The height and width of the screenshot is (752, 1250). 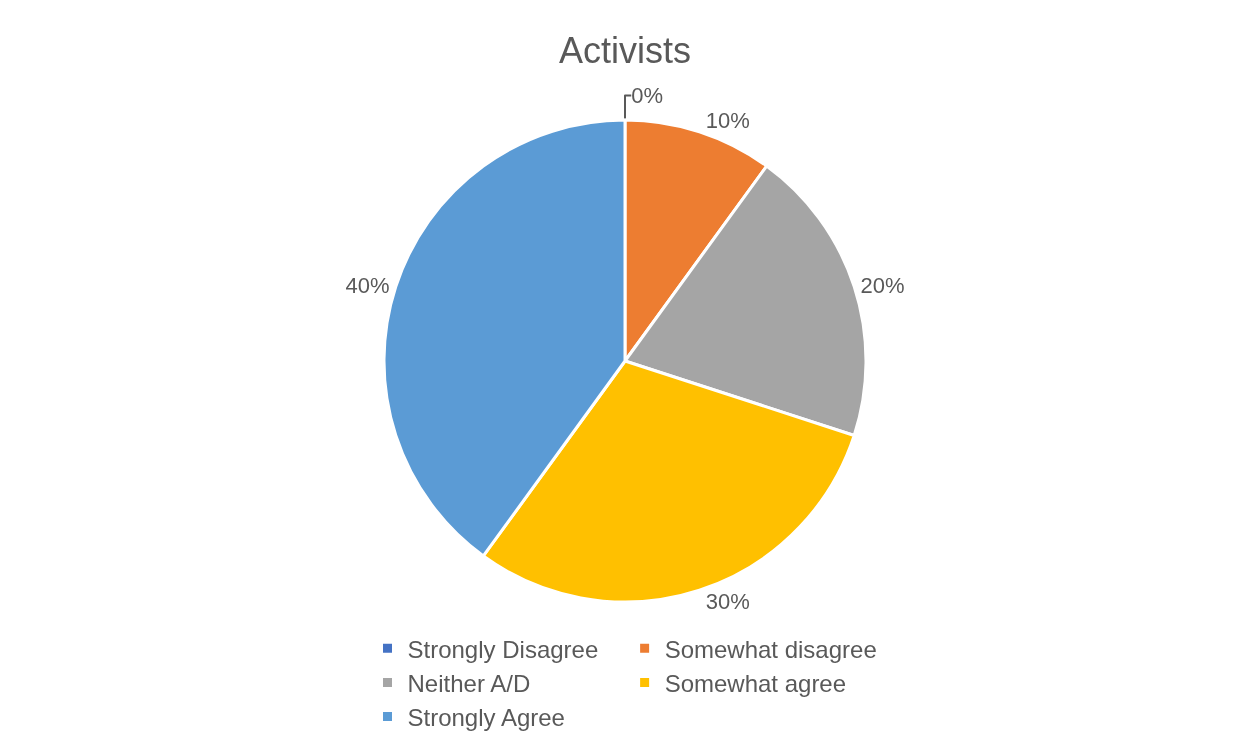 I want to click on legend-label: Somewhat agree, so click(x=755, y=683).